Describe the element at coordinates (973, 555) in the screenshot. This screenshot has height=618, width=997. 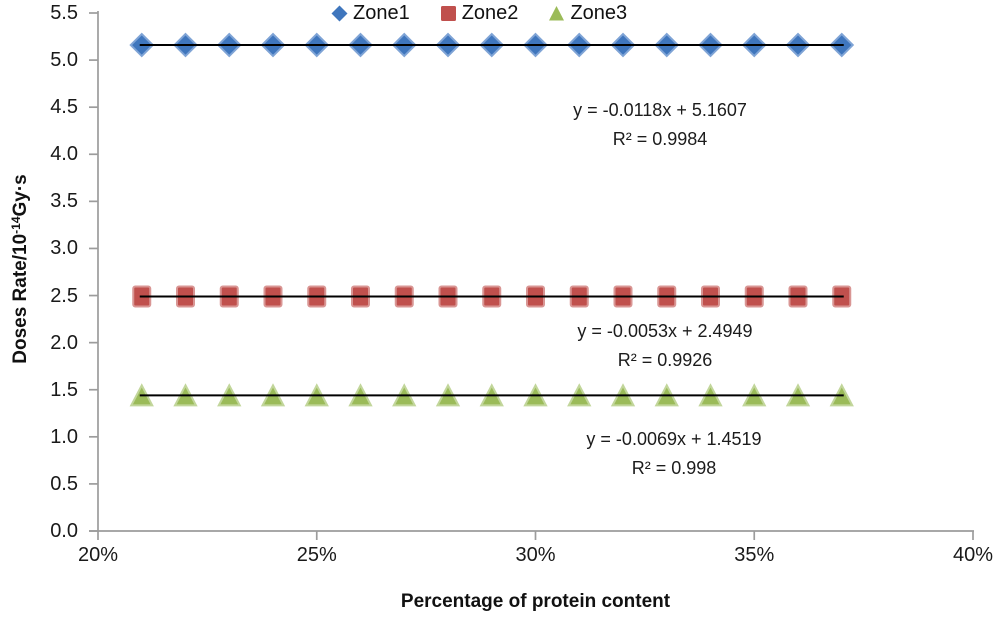
I see `x-axis-tick-label: 40%` at that location.